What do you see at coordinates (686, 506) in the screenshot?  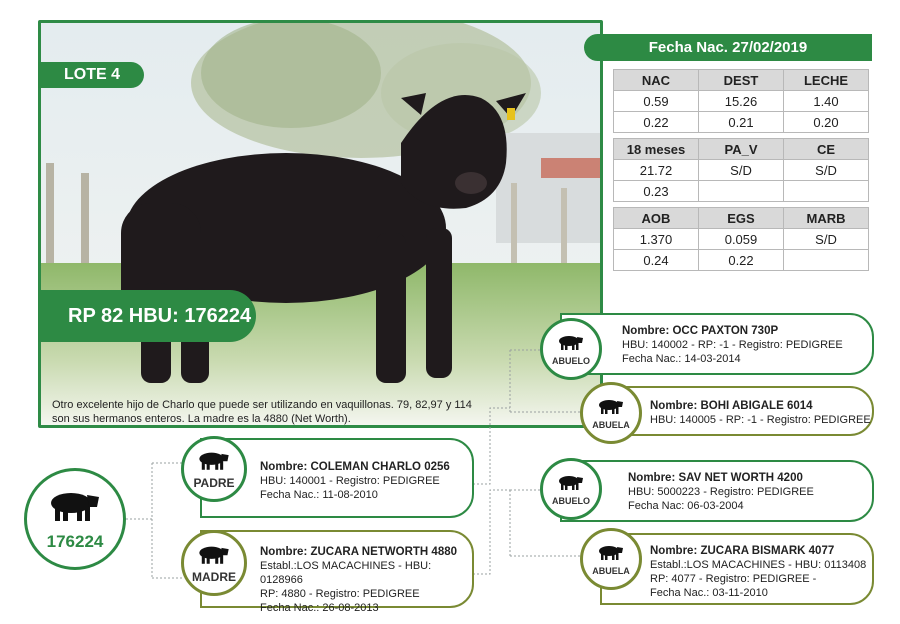 I see `abuelo-materno-line: Fecha Nac: 06-03-2004` at bounding box center [686, 506].